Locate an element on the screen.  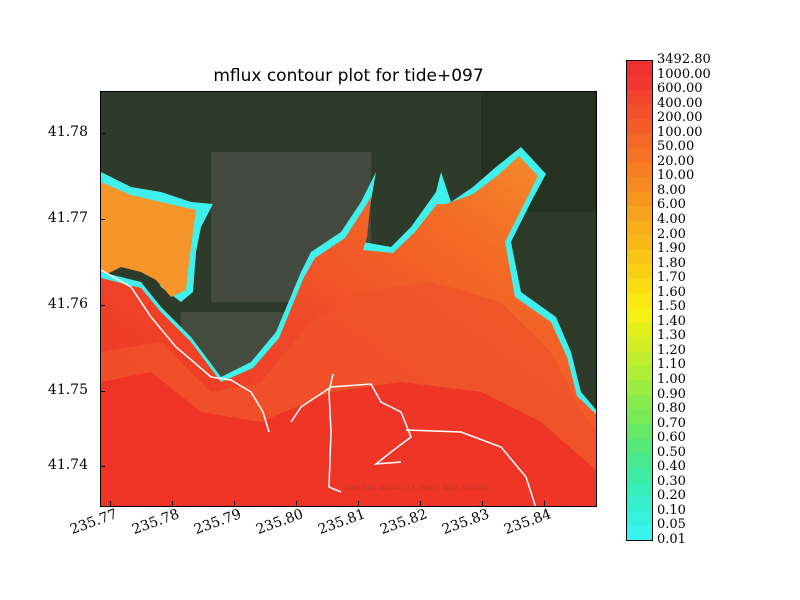
y-tick-label: 41.75 is located at coordinates (67, 390).